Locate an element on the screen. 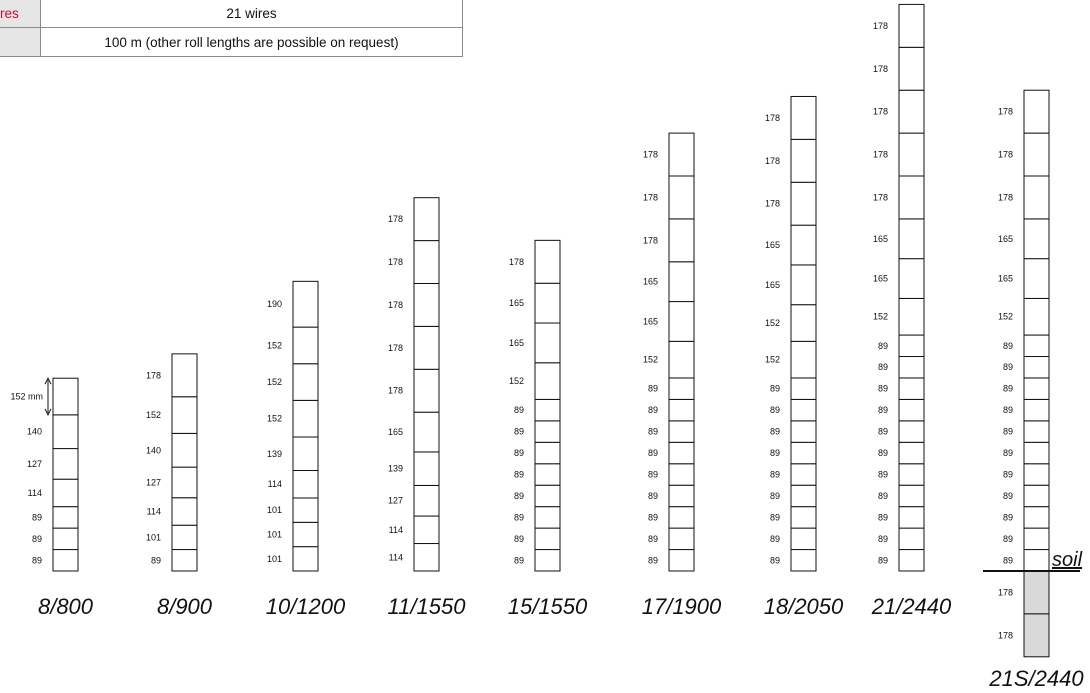 The width and height of the screenshot is (1090, 693). mesh-cell-label: 127 is located at coordinates (395, 501).